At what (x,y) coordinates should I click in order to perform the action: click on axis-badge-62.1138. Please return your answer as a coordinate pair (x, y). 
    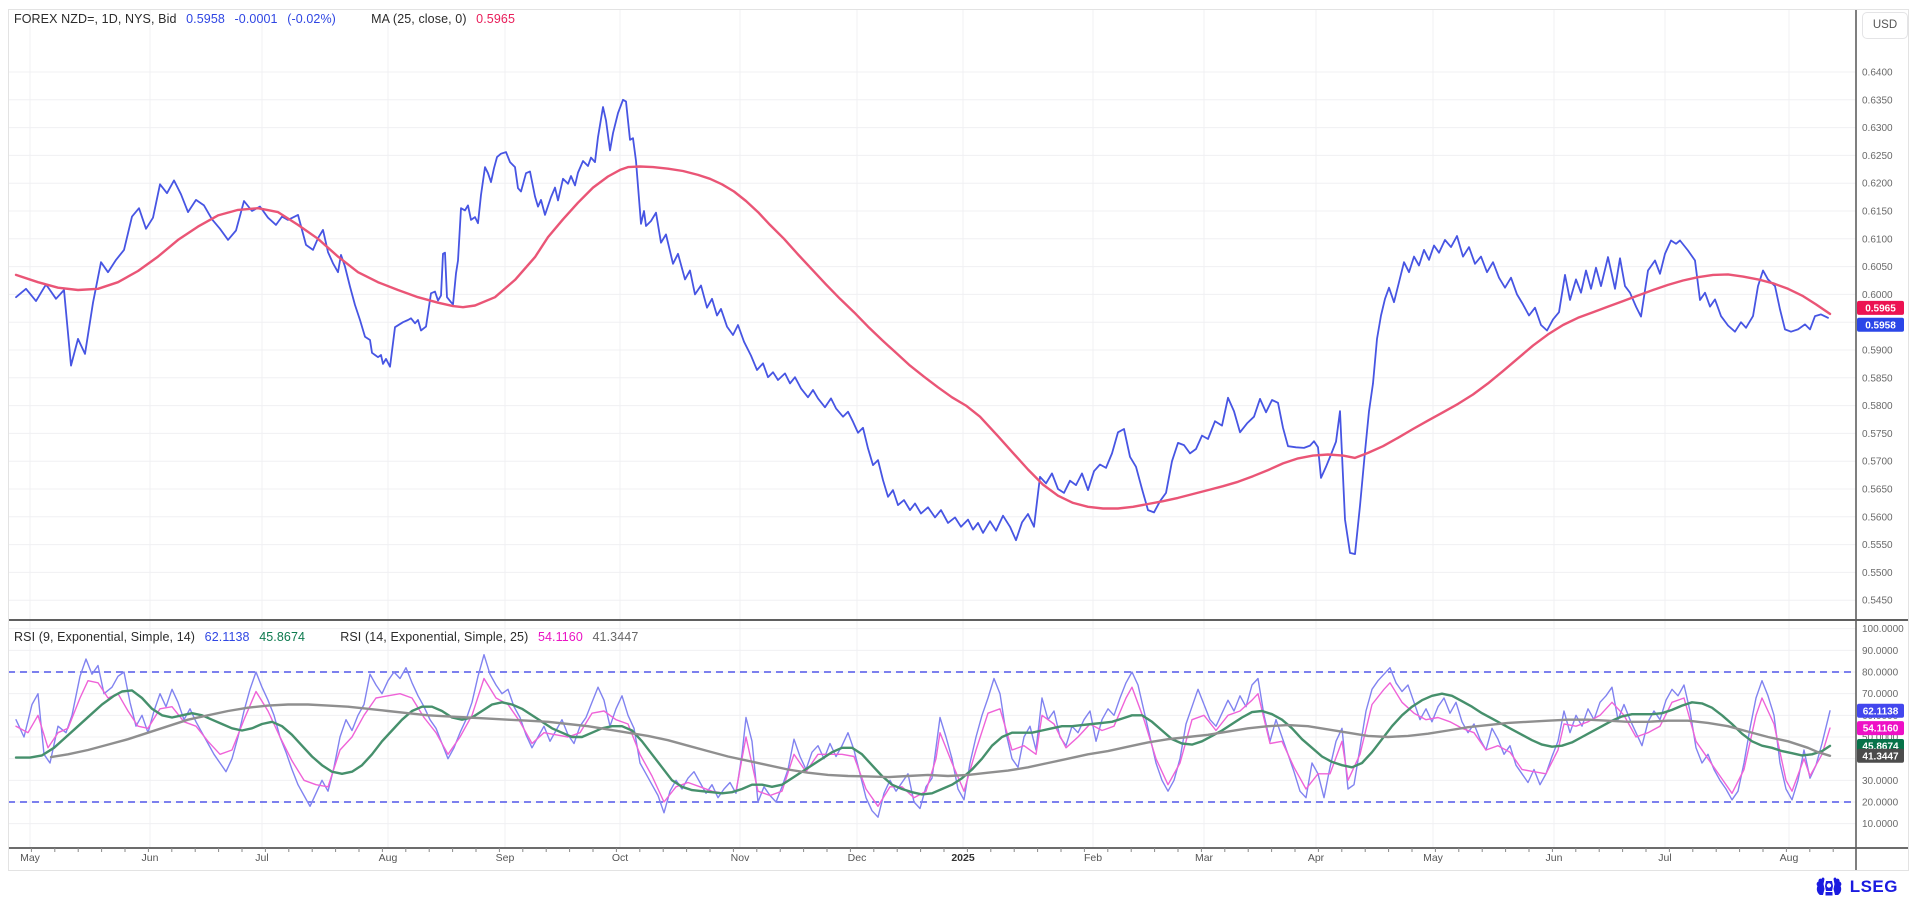
    Looking at the image, I should click on (1880, 710).